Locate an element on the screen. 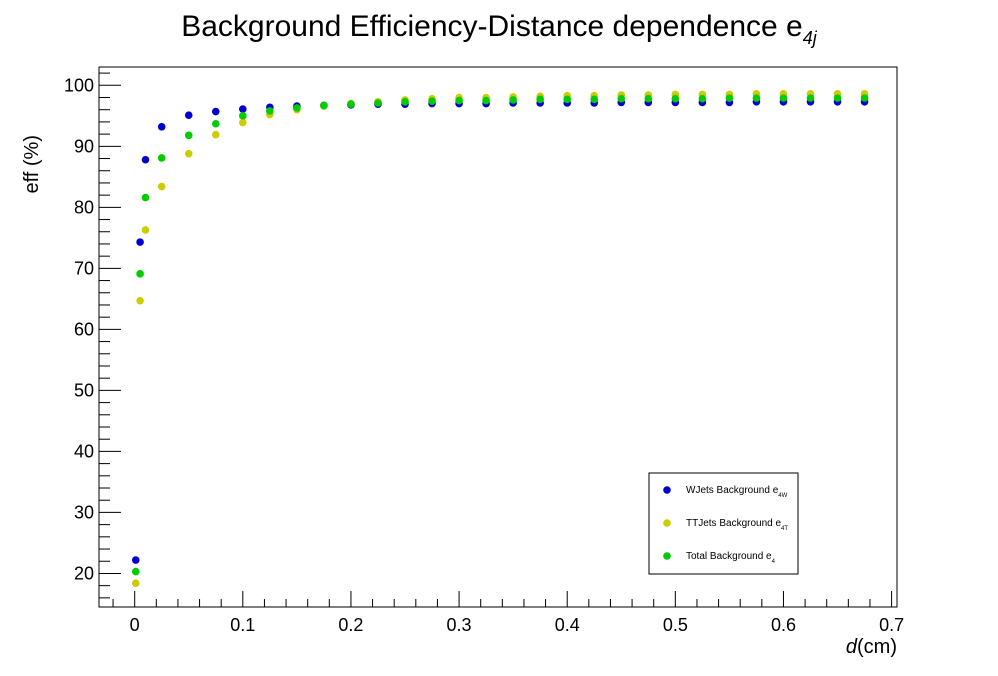 The image size is (998, 676). x-axis: 0 0.1 0.2 0.3 0.4 0.5 0.6 0.7 is located at coordinates (508, 613).